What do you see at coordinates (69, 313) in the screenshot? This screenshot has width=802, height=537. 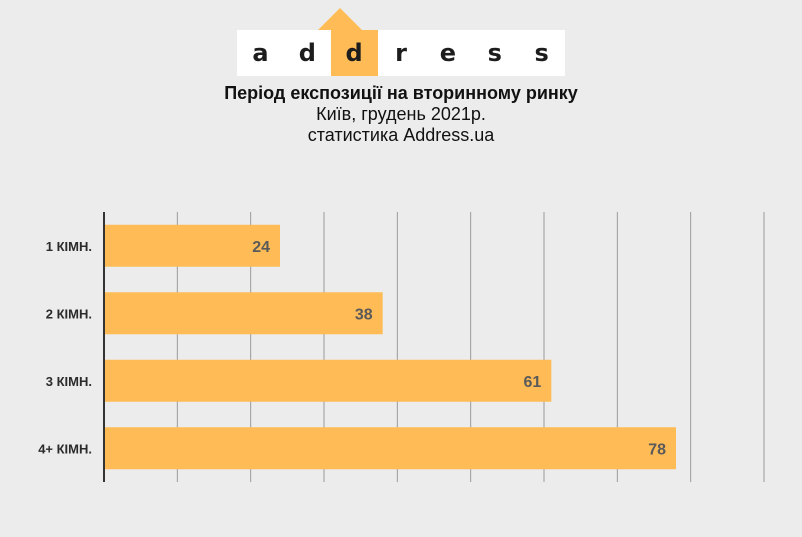 I see `category-label: 2 КІМН.` at bounding box center [69, 313].